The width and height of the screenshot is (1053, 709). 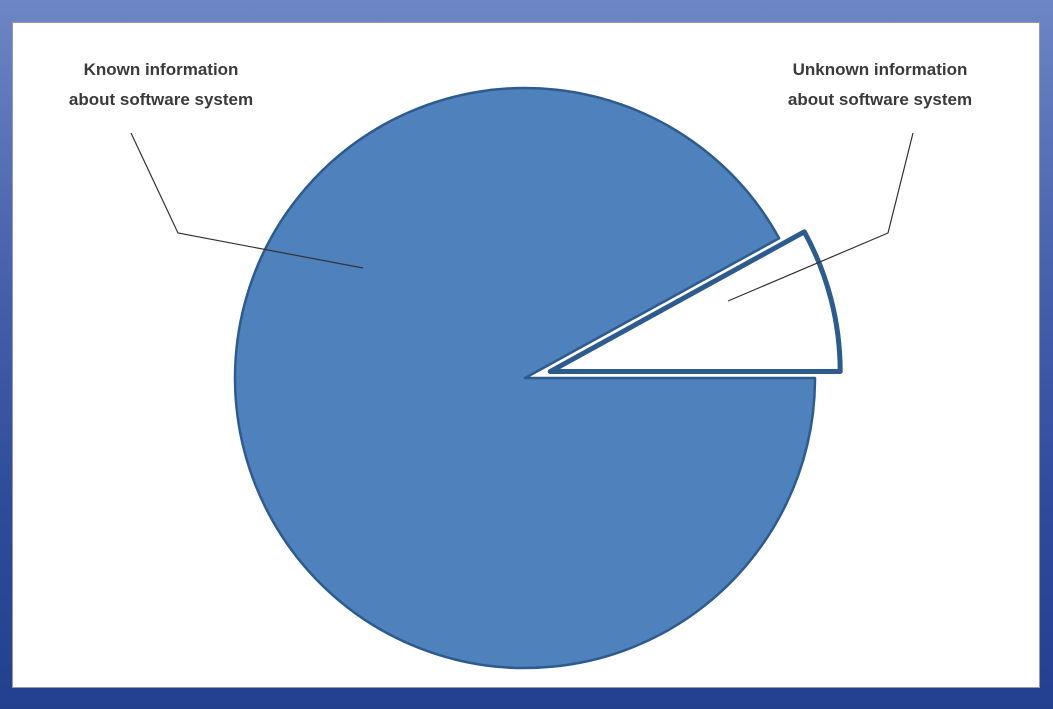 What do you see at coordinates (161, 84) in the screenshot?
I see `callout-known: Known information about software system` at bounding box center [161, 84].